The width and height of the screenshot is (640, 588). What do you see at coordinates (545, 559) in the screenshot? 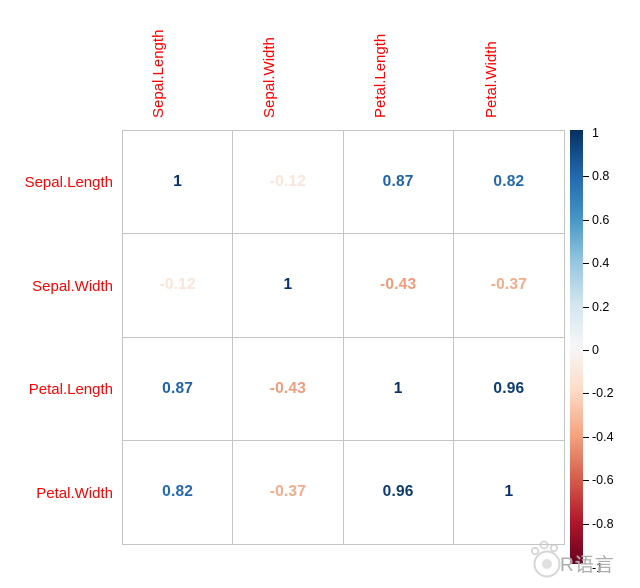
I see `r-yuyan-logo-icon` at bounding box center [545, 559].